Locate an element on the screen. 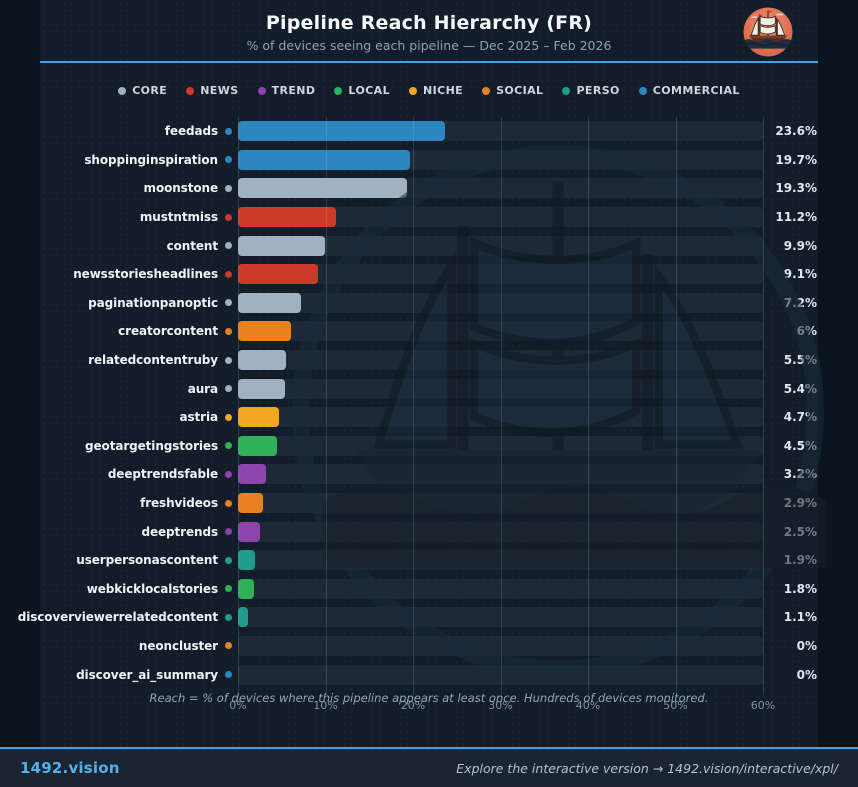  value-label: 1.1% is located at coordinates (800, 617).